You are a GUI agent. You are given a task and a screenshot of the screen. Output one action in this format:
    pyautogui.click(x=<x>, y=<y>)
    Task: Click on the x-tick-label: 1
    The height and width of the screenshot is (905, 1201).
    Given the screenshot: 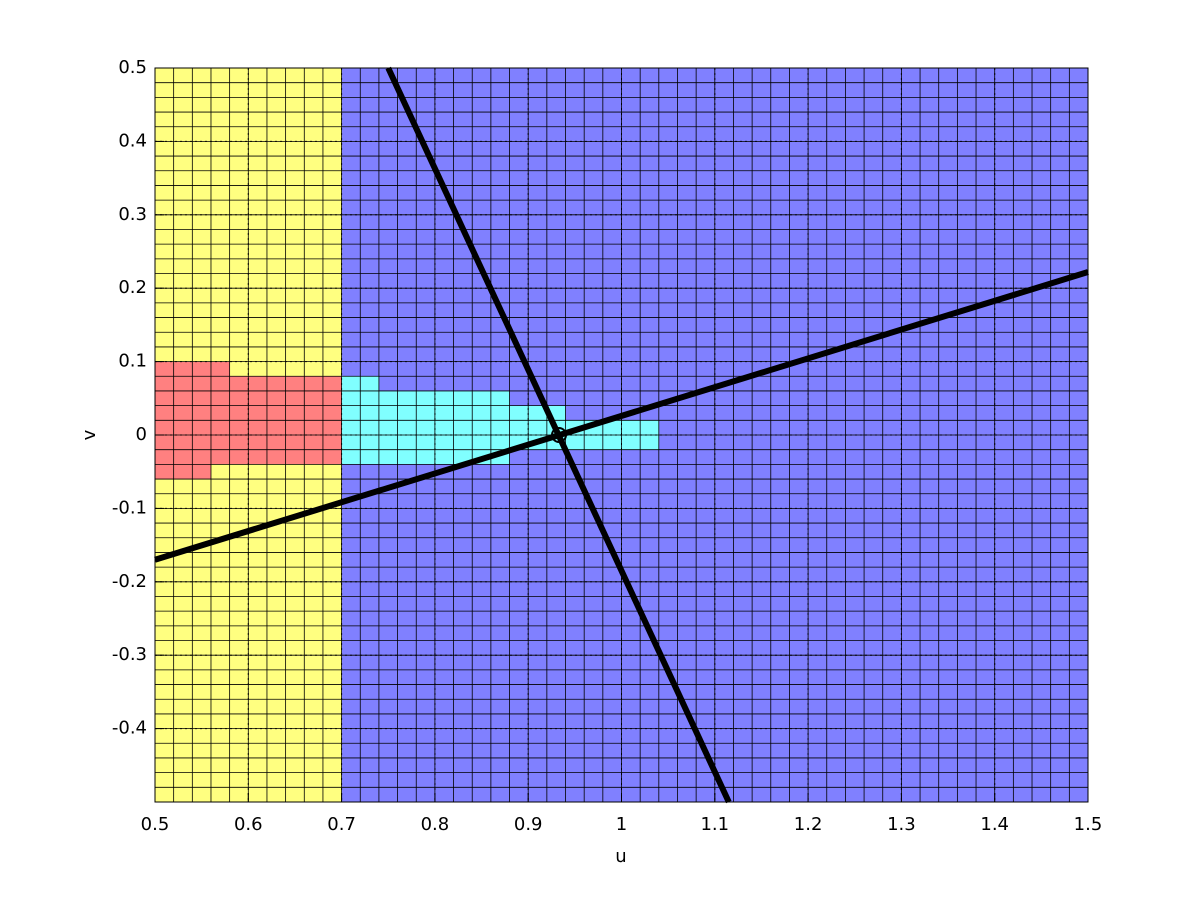 What is the action you would take?
    pyautogui.click(x=621, y=824)
    